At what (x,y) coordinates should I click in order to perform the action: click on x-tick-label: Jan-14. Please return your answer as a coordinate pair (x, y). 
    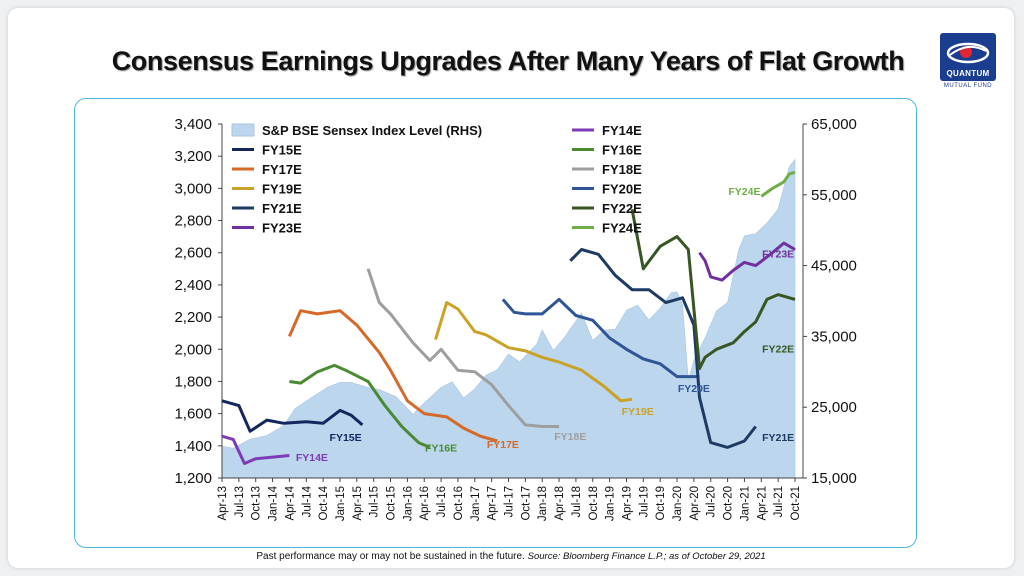
    Looking at the image, I should click on (274, 503).